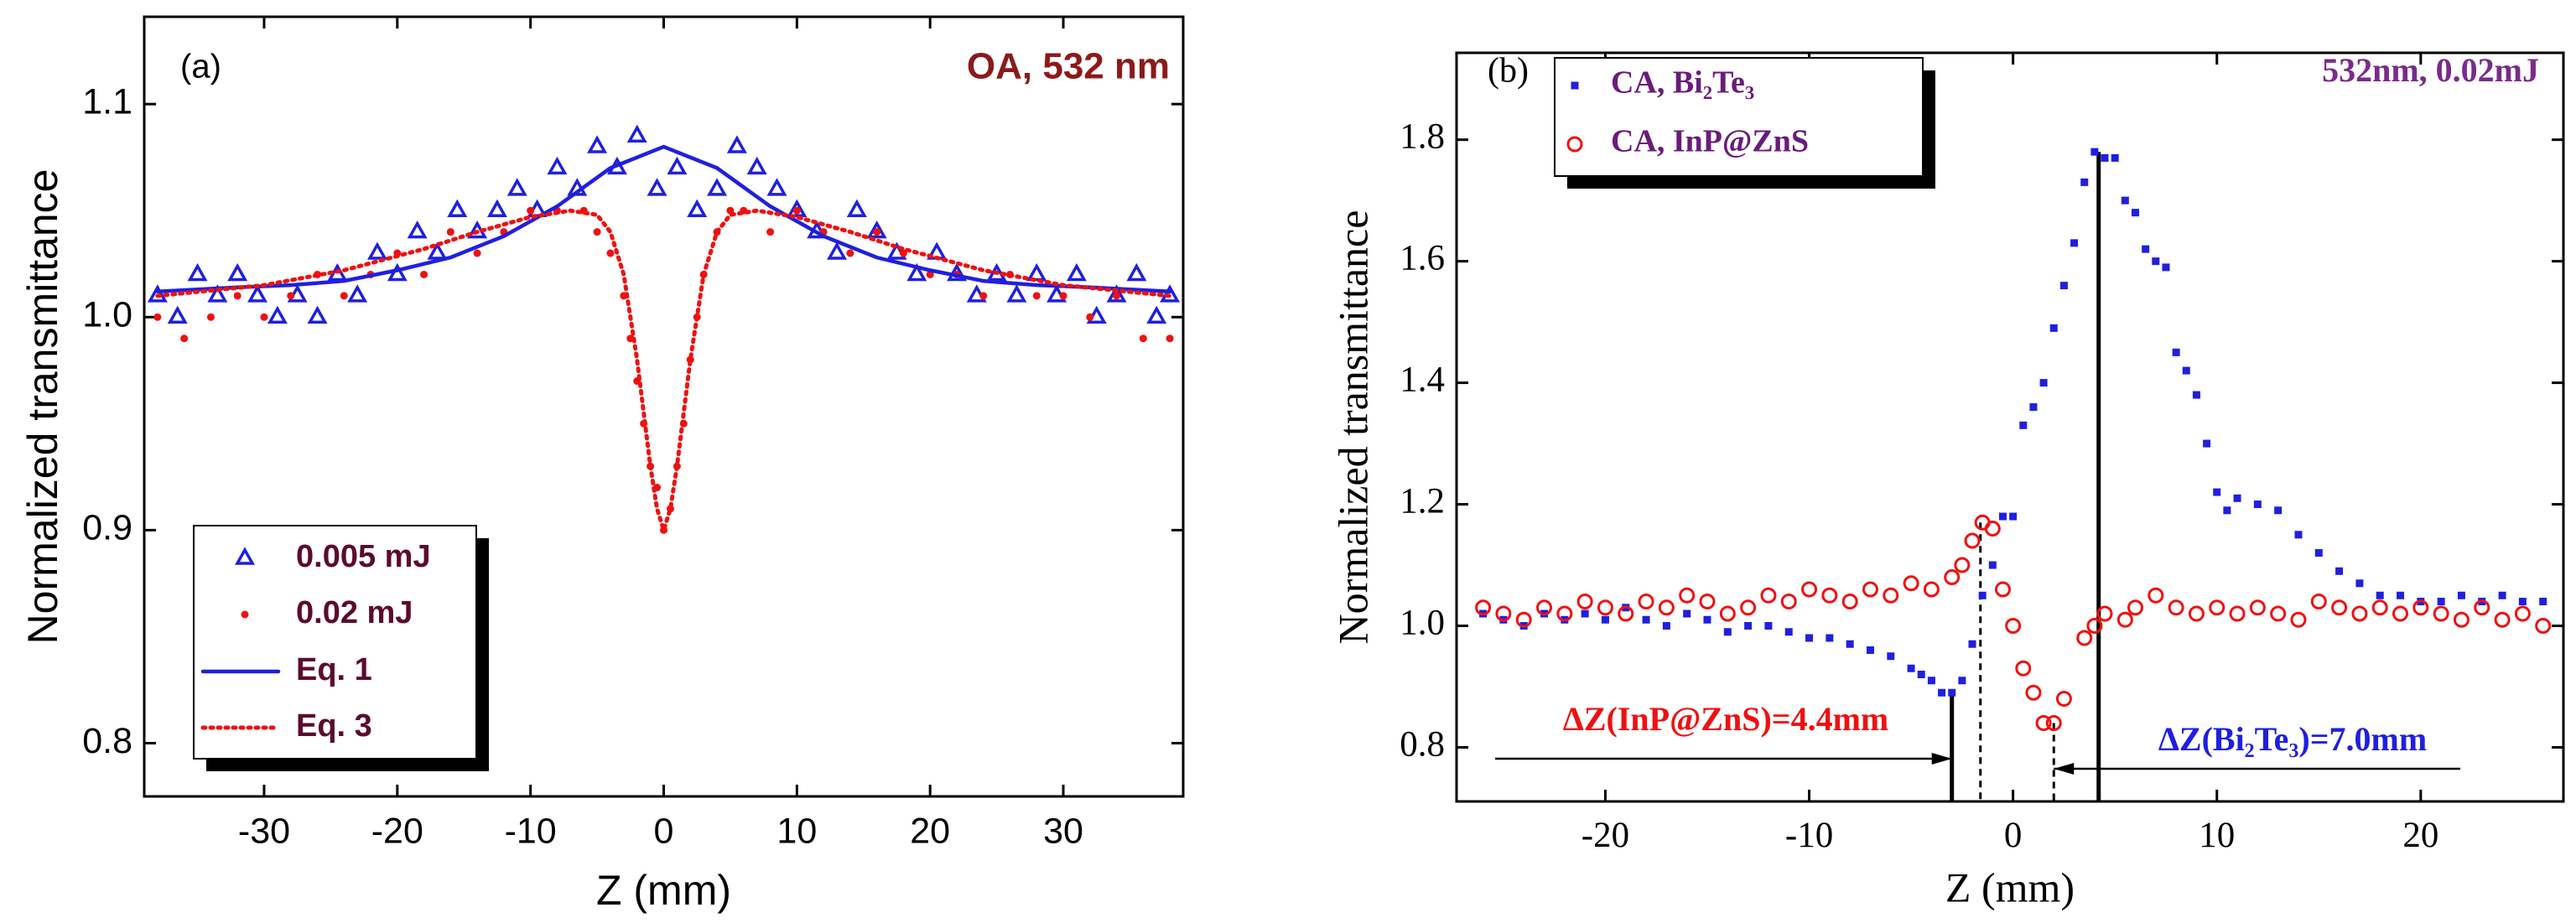 The height and width of the screenshot is (923, 2576). I want to click on y-tick-label: 1.6, so click(1422, 257).